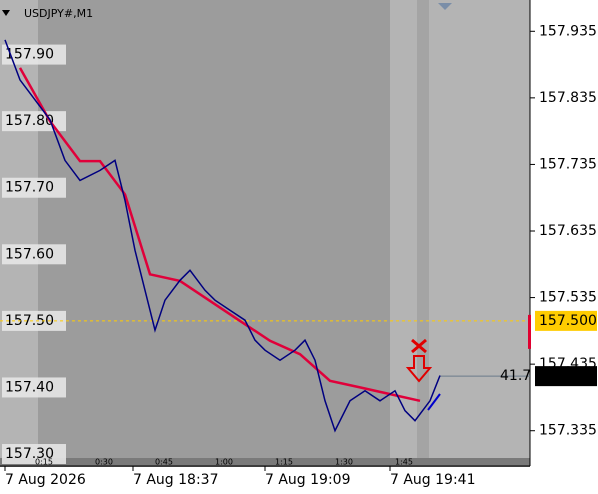 This screenshot has height=494, width=598. What do you see at coordinates (529, 331) in the screenshot?
I see `level-marker` at bounding box center [529, 331].